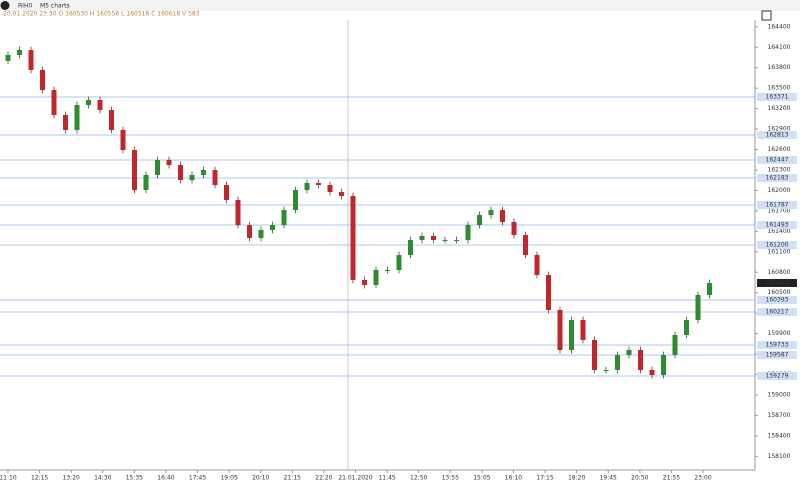 This screenshot has width=800, height=491. Describe the element at coordinates (355, 478) in the screenshot. I see `x-tick-label: 21.01.2020` at that location.